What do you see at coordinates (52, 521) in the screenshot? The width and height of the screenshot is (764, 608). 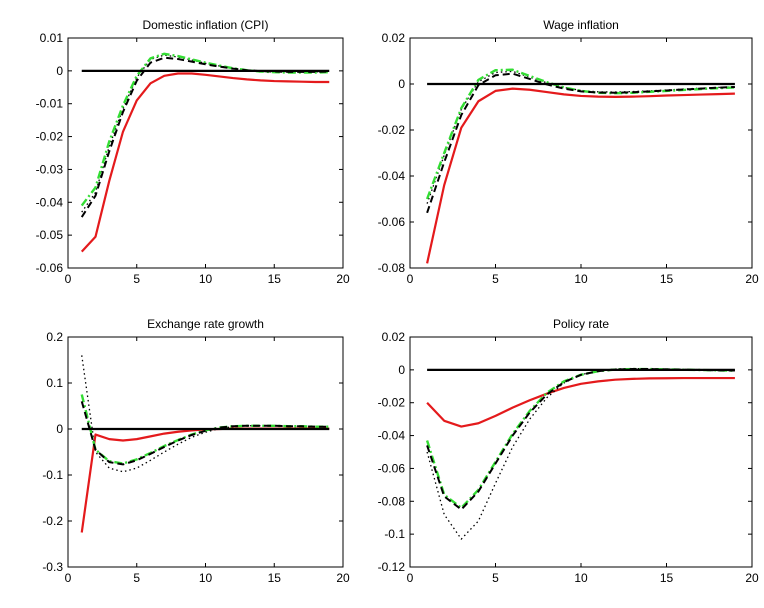 I see `y-tick-label: -0.2` at bounding box center [52, 521].